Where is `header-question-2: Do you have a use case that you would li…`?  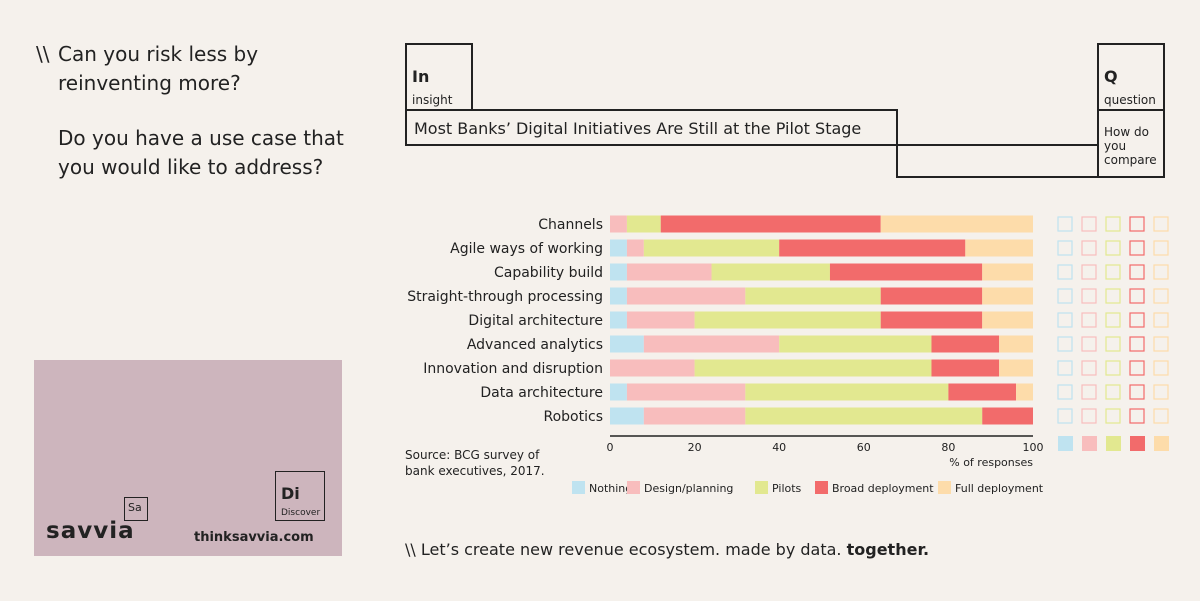
header-question-2: Do you have a use case that you would li… is located at coordinates (201, 152).